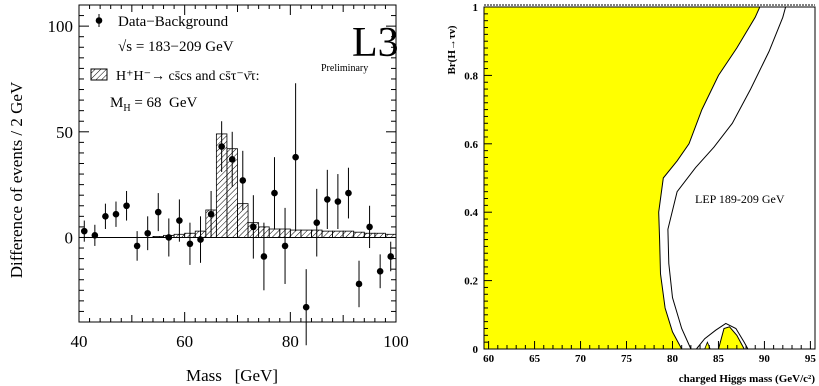 Image resolution: width=819 pixels, height=386 pixels. I want to click on y-tick-label: 0.8, so click(471, 76).